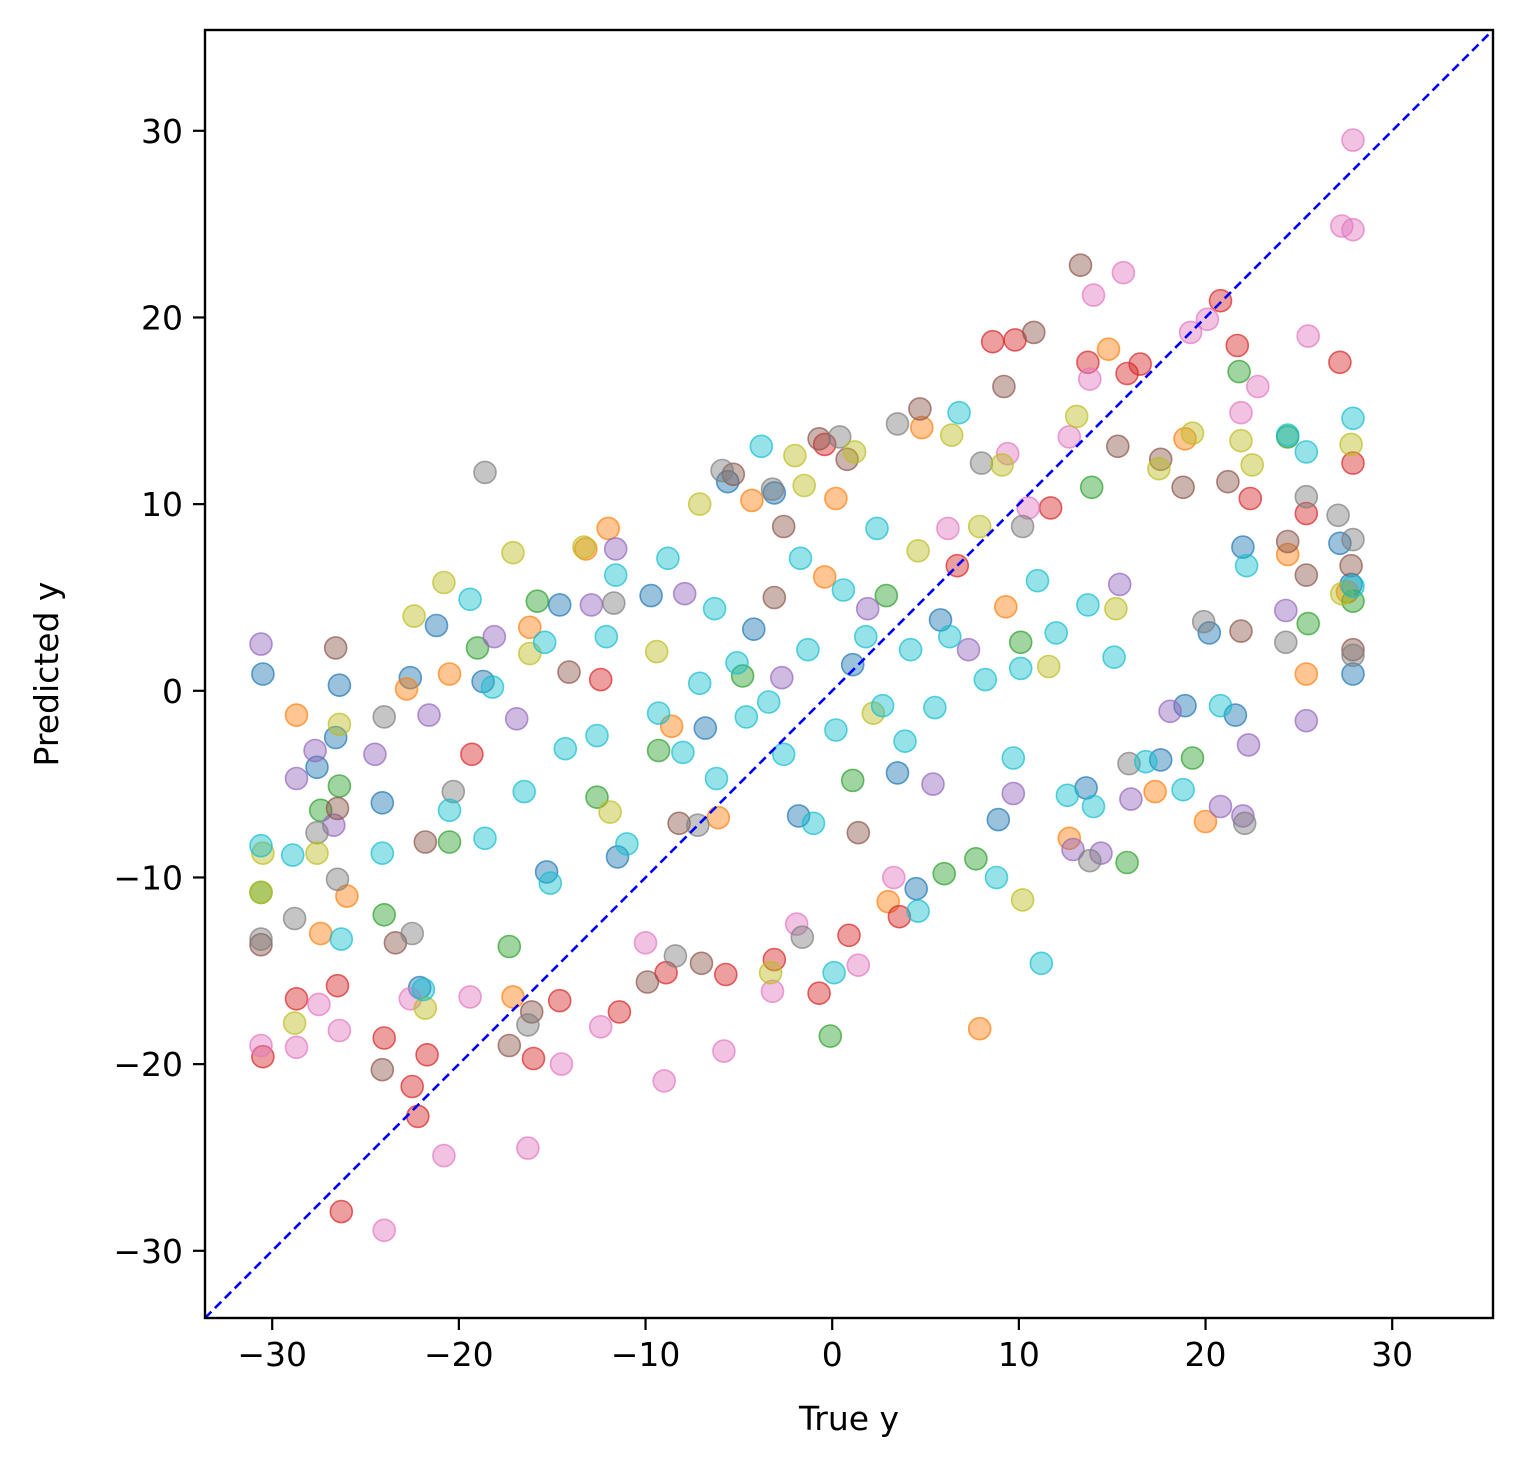 This screenshot has height=1474, width=1522. What do you see at coordinates (159, 691) in the screenshot?
I see `y-axis-ticks: −30 −20 −10 0 10 20 30` at bounding box center [159, 691].